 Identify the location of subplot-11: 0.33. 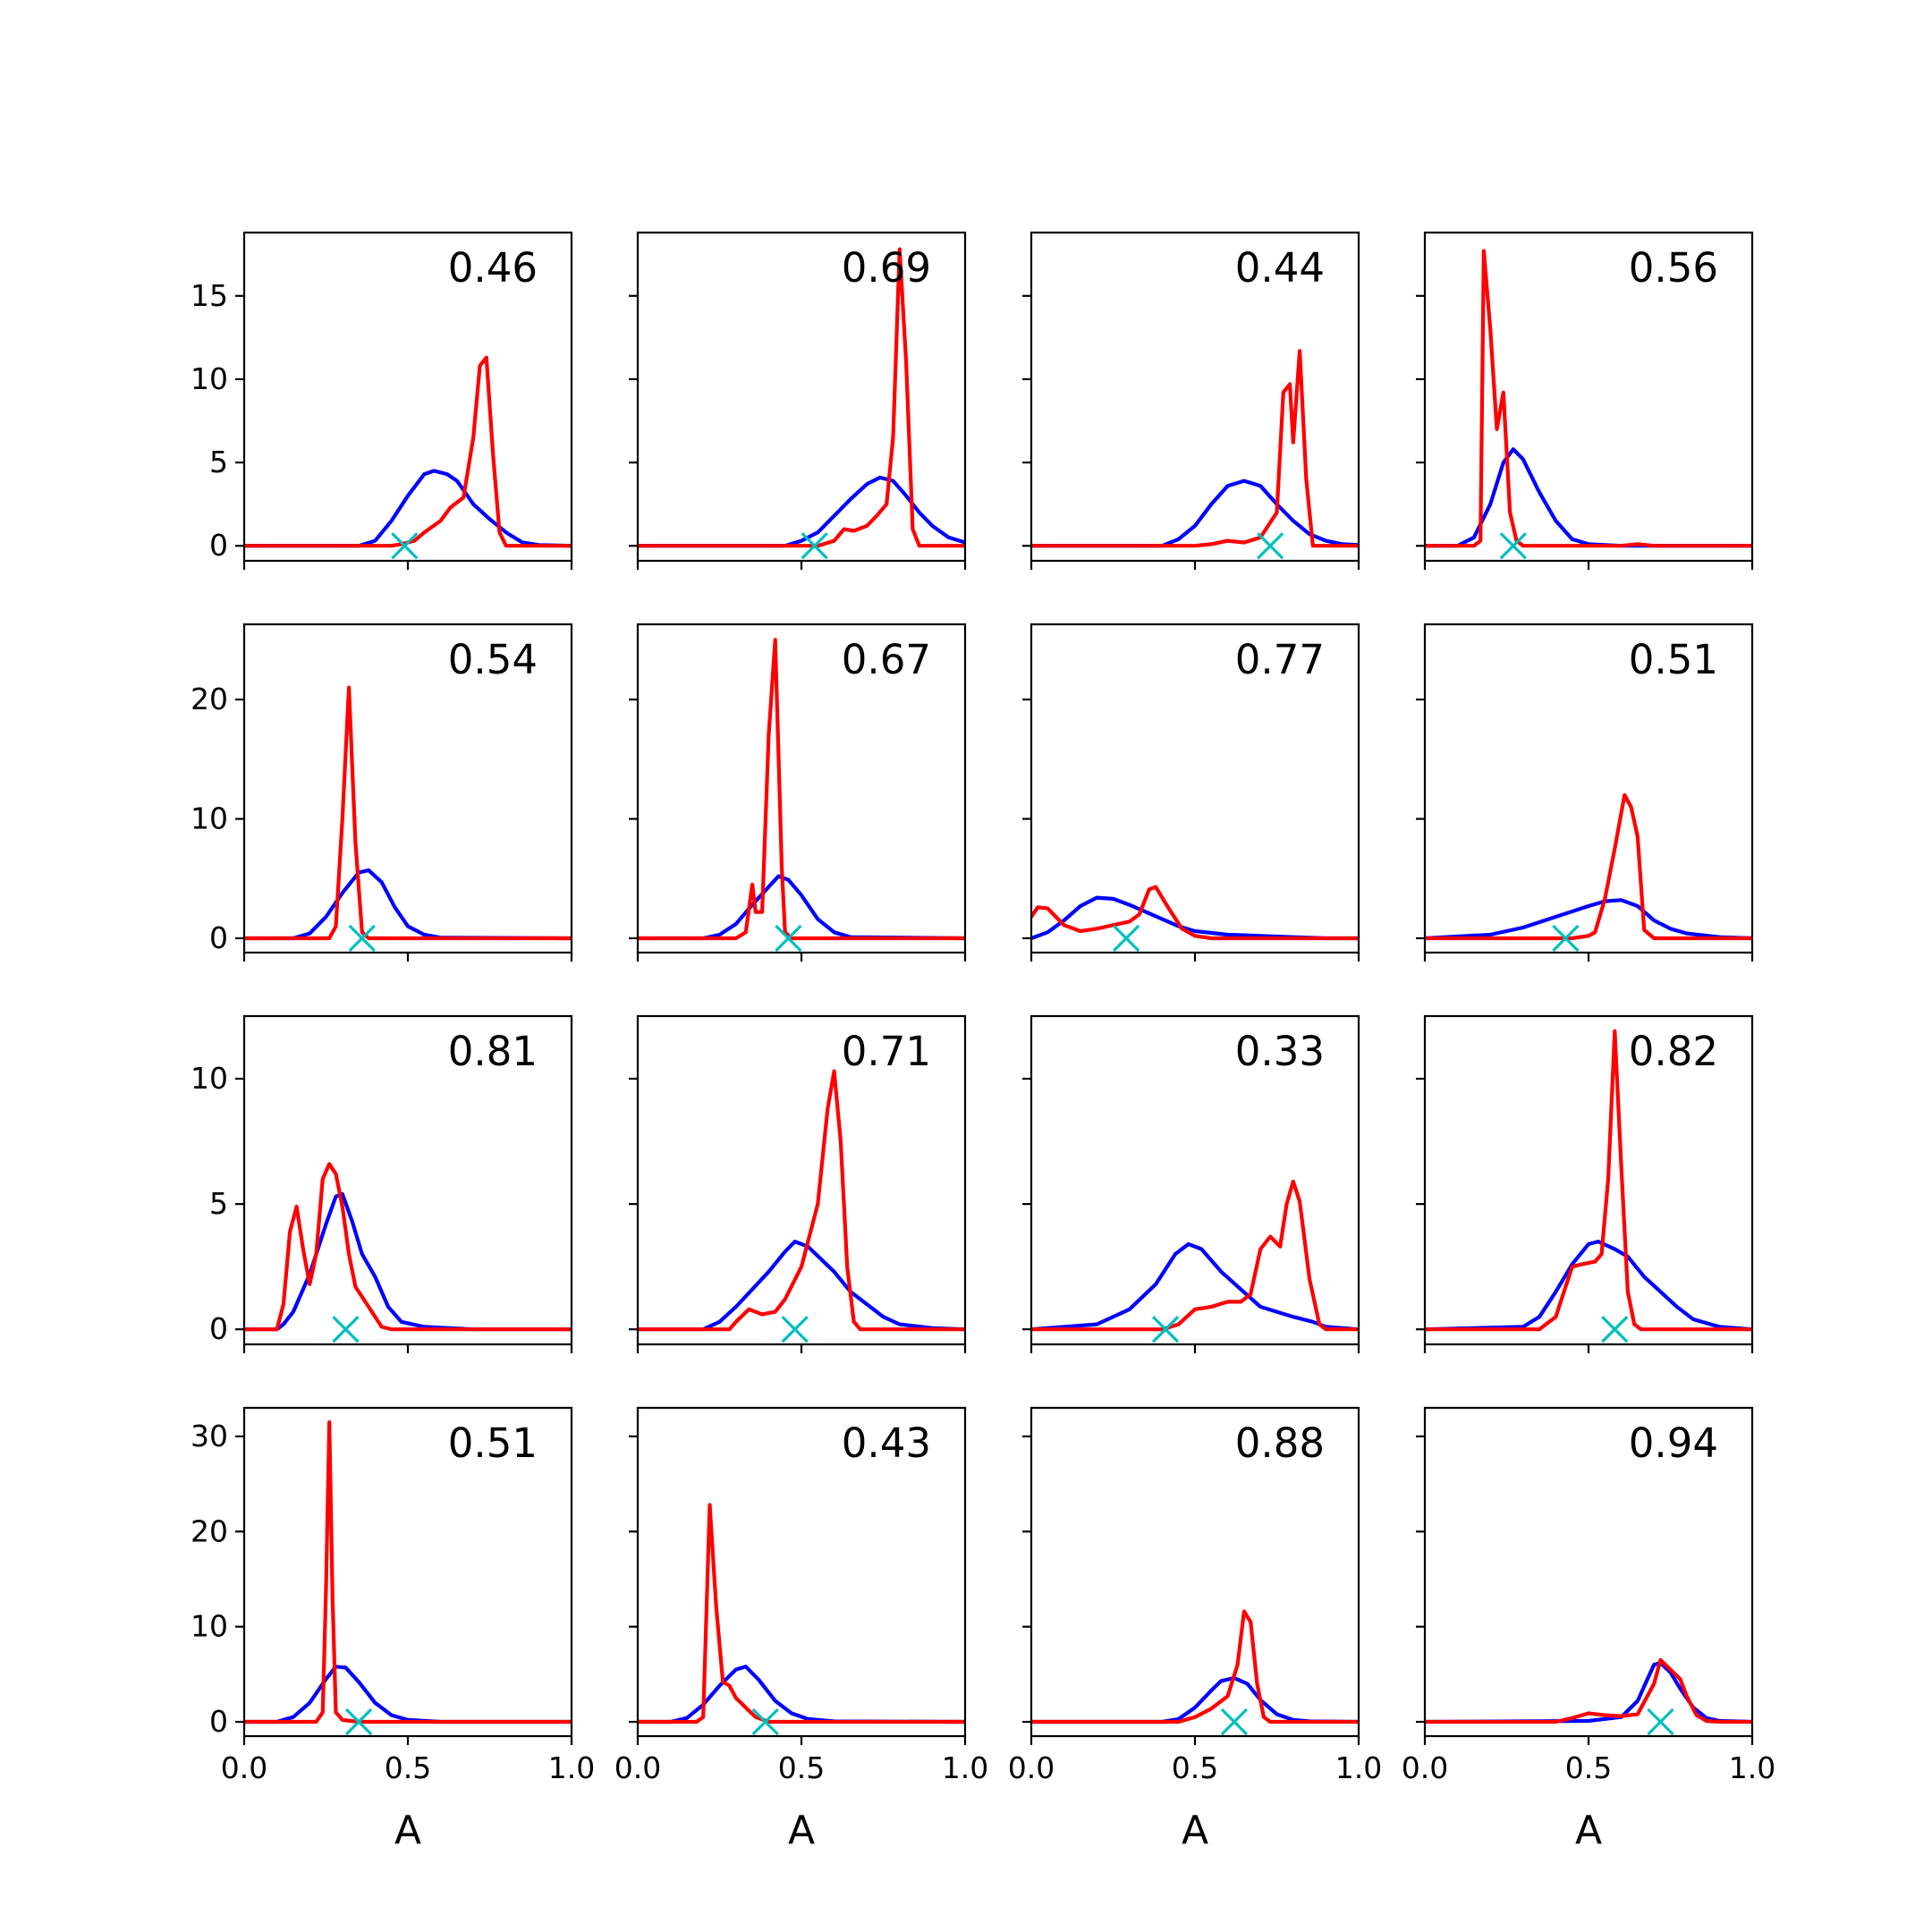
(1191, 1183).